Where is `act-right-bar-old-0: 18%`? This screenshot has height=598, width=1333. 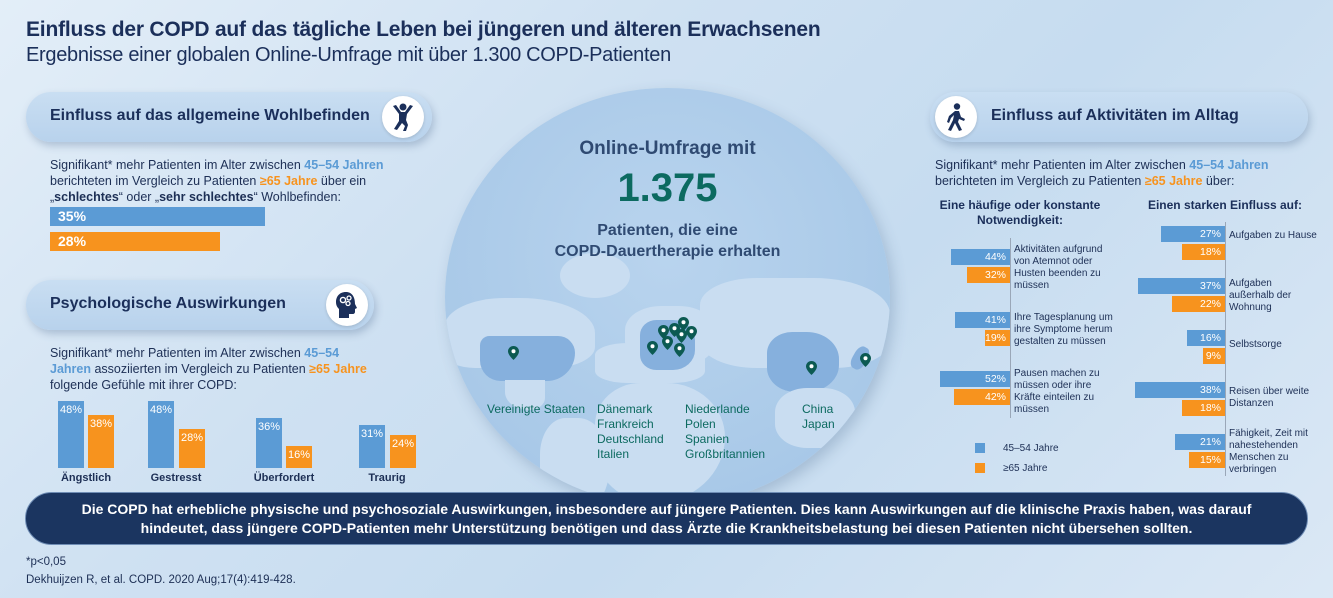
act-right-bar-old-0: 18% is located at coordinates (1203, 252).